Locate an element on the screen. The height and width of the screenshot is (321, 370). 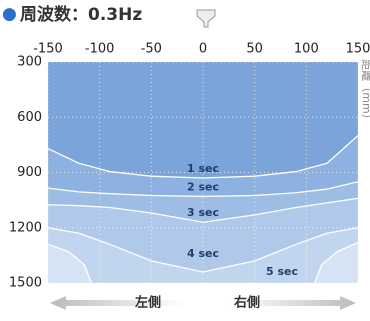
contour-label: 2 sec is located at coordinates (203, 186).